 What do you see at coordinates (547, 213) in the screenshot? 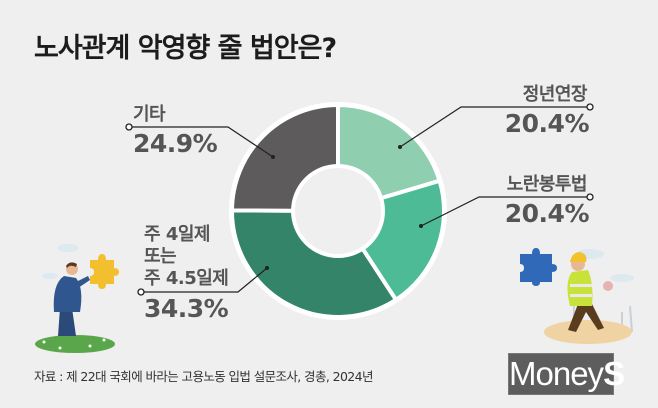
I see `label-yellow-envelope-value: 20.4%` at bounding box center [547, 213].